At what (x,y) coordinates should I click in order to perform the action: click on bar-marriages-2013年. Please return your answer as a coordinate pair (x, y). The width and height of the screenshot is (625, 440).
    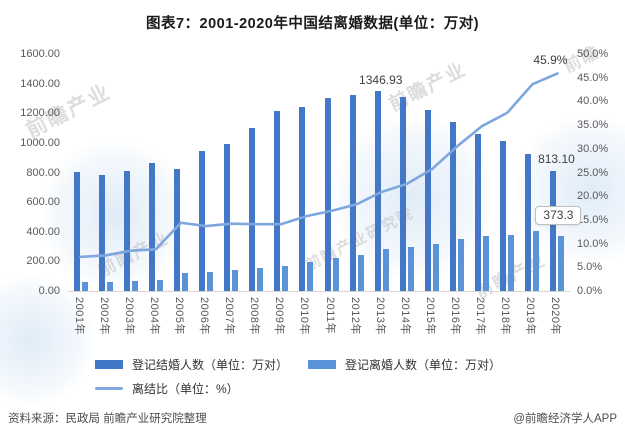
    Looking at the image, I should click on (377, 191).